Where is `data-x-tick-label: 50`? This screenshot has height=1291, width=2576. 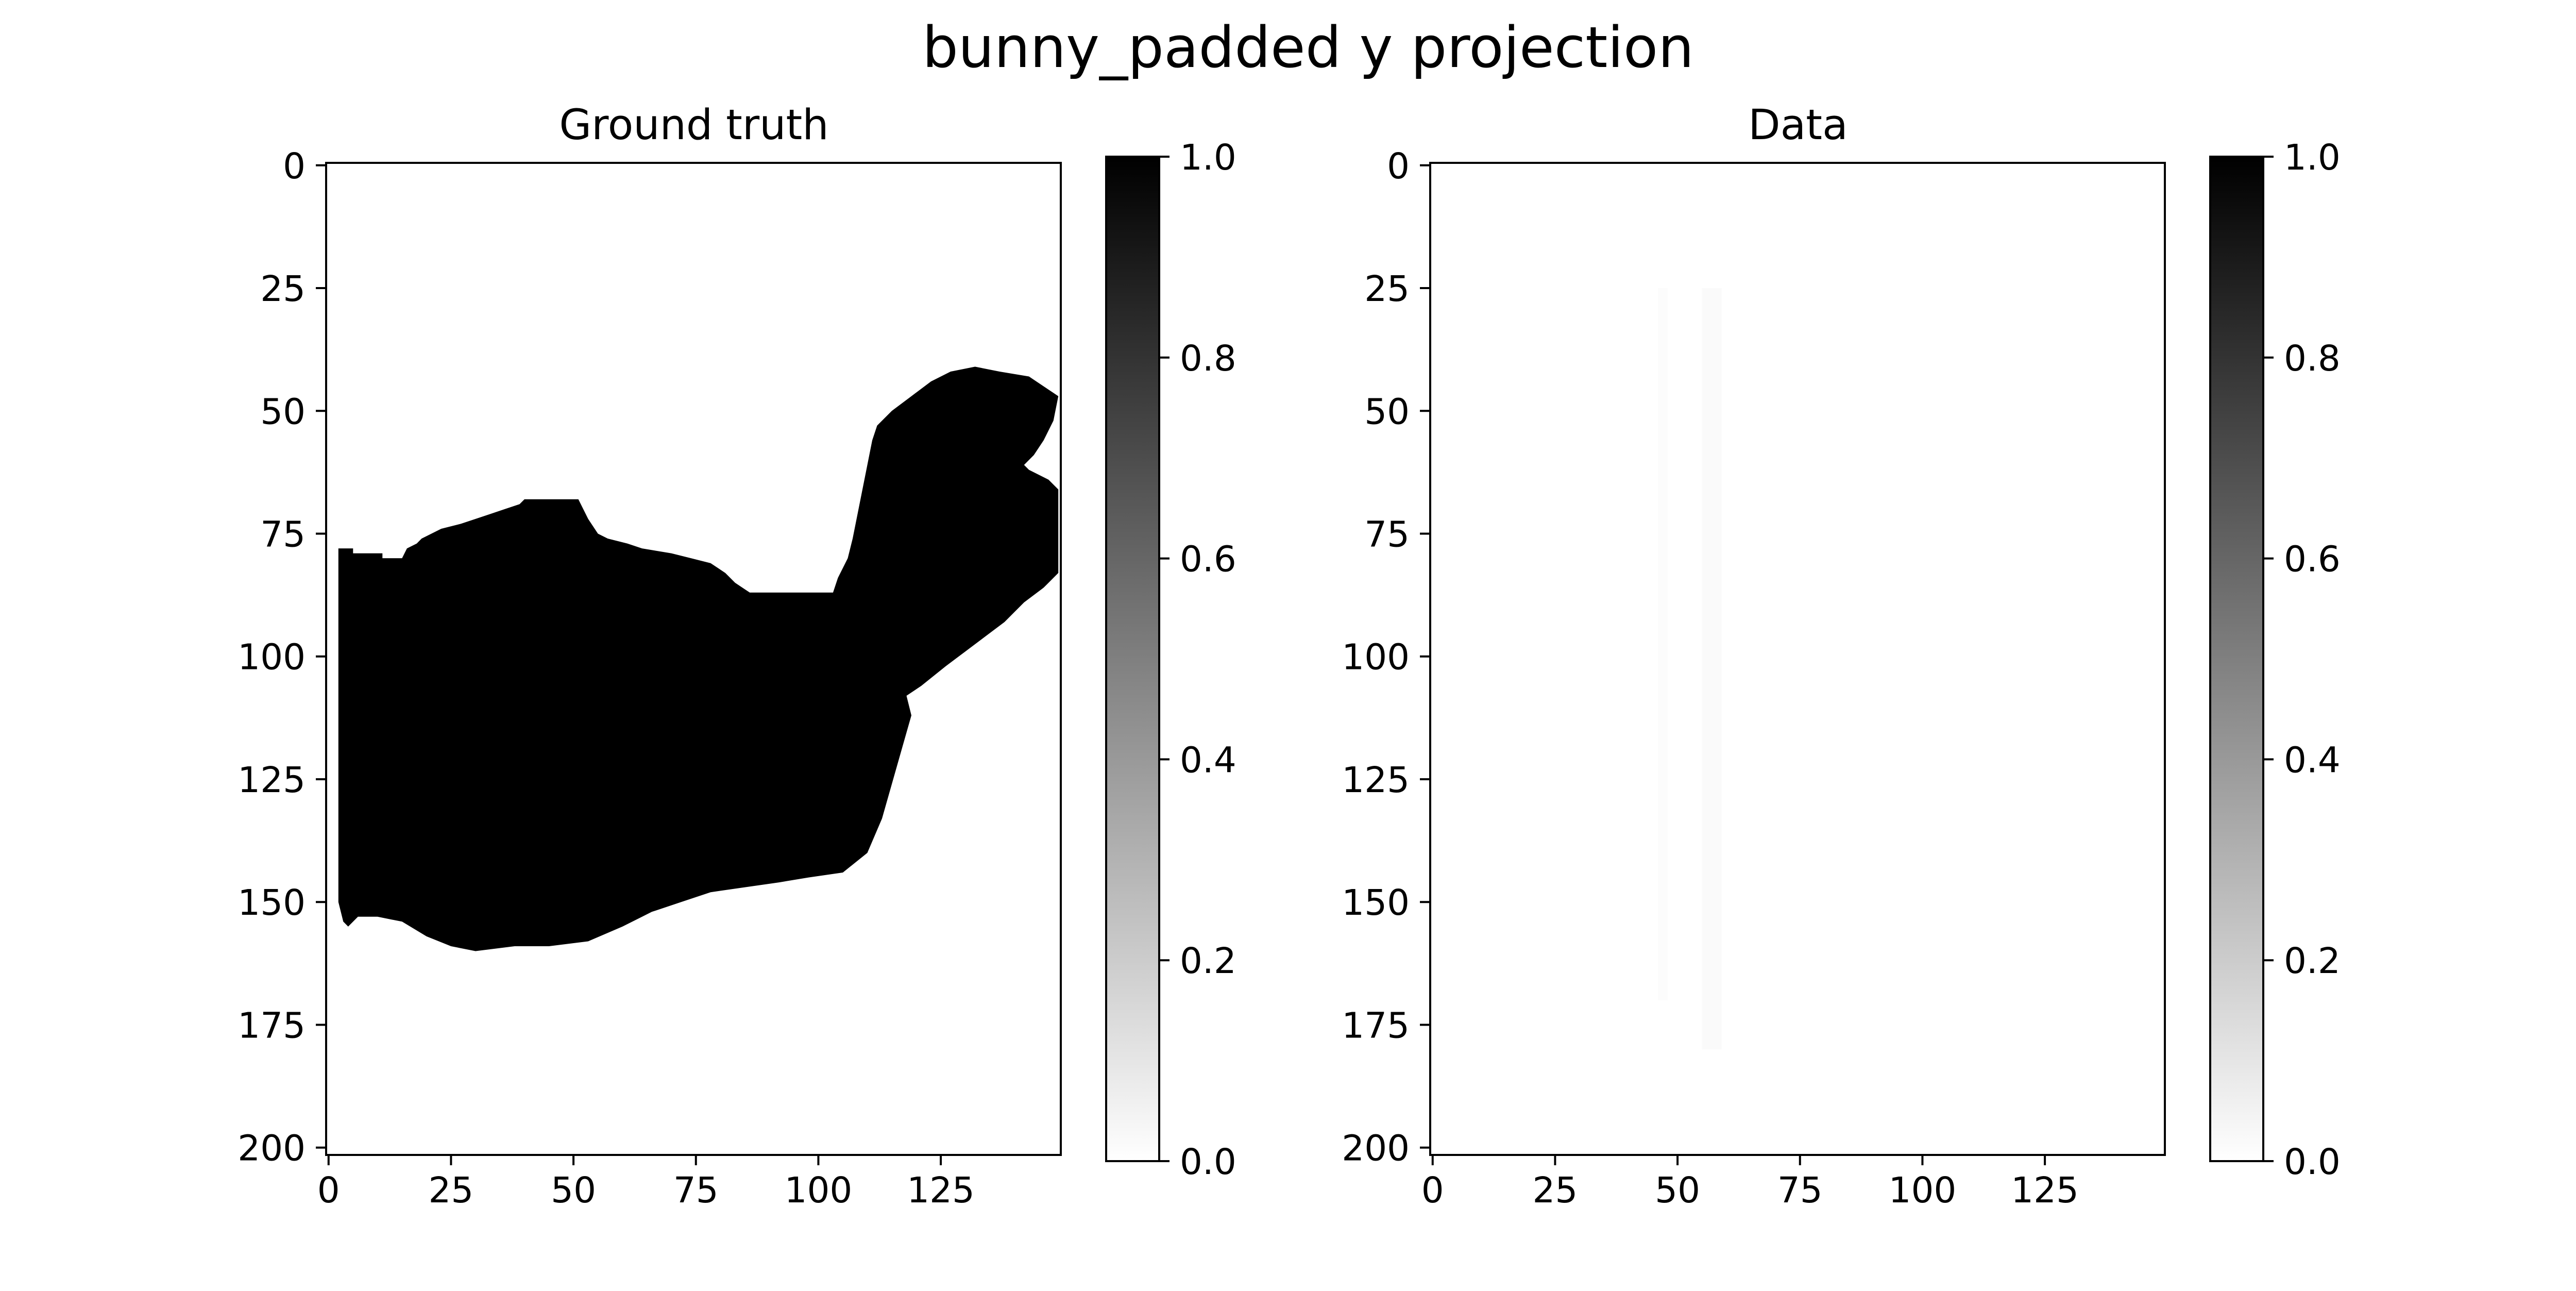
data-x-tick-label: 50 is located at coordinates (1678, 1190).